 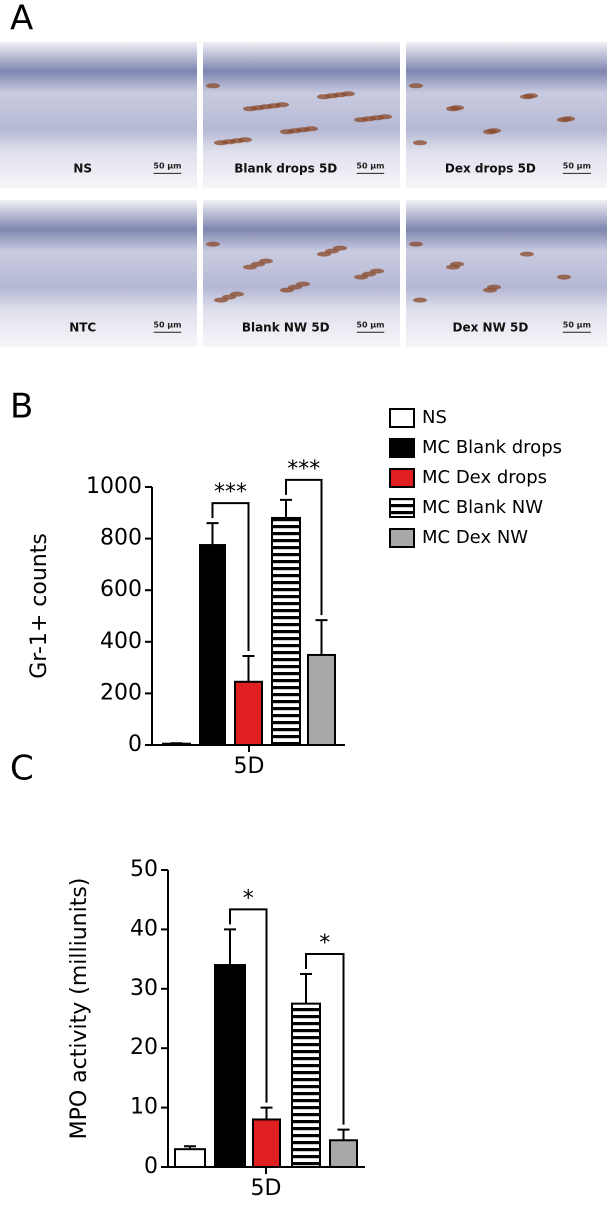 What do you see at coordinates (144, 869) in the screenshot?
I see `y-tick-label: 50` at bounding box center [144, 869].